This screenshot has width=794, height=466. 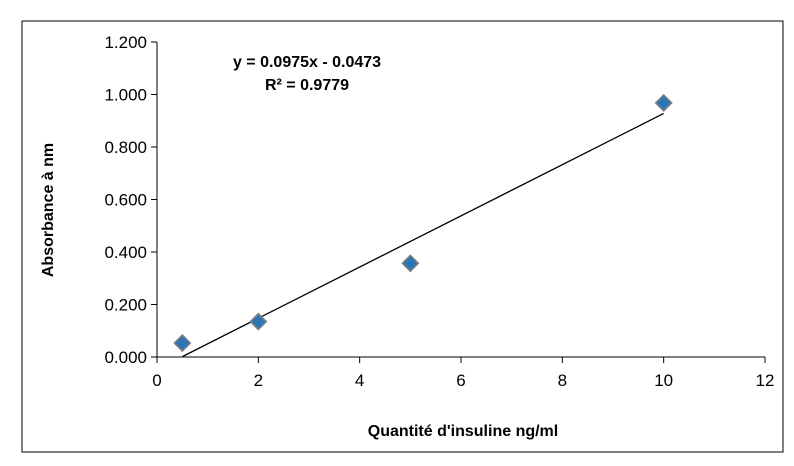 I want to click on x-axis-title: Quantité d'insuline ng/ml, so click(x=463, y=431).